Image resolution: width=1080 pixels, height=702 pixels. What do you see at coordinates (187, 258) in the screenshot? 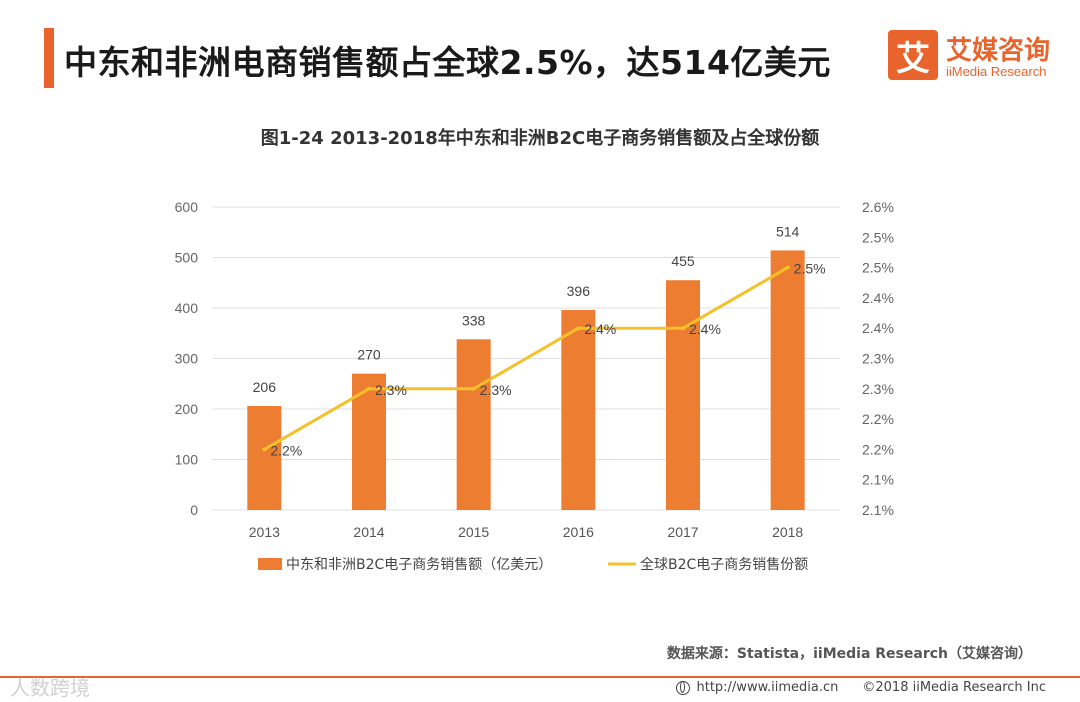
I see `y-left-tick-label: 500` at bounding box center [187, 258].